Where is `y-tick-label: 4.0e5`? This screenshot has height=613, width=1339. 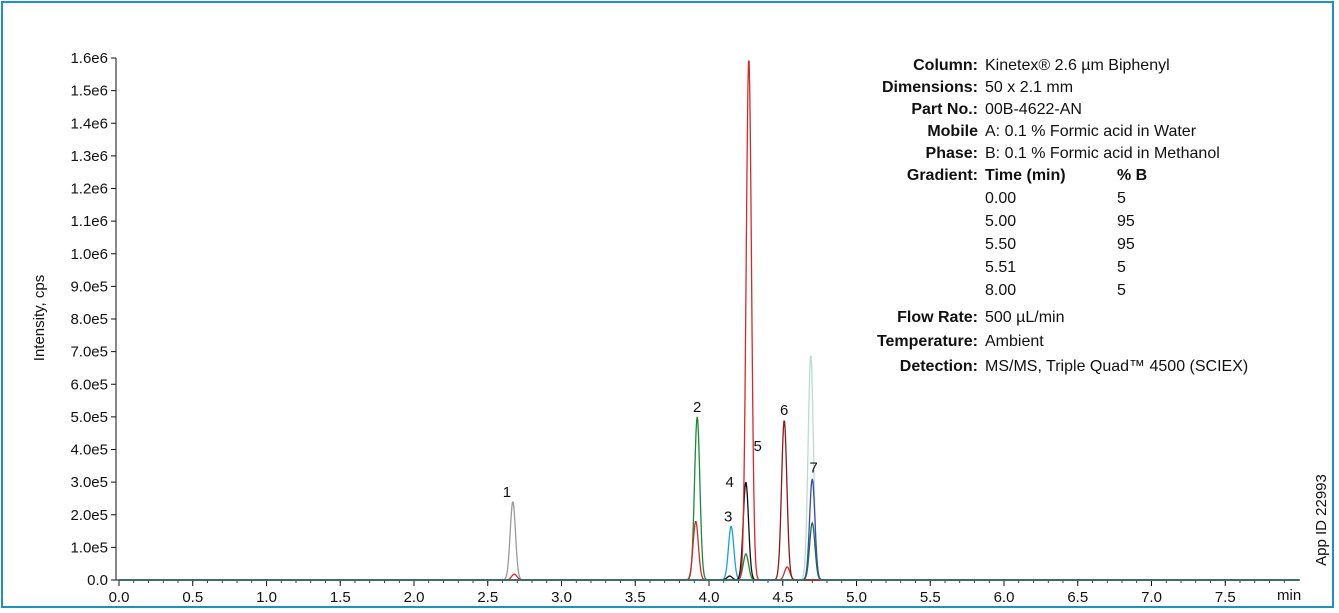
y-tick-label: 4.0e5 is located at coordinates (89, 450).